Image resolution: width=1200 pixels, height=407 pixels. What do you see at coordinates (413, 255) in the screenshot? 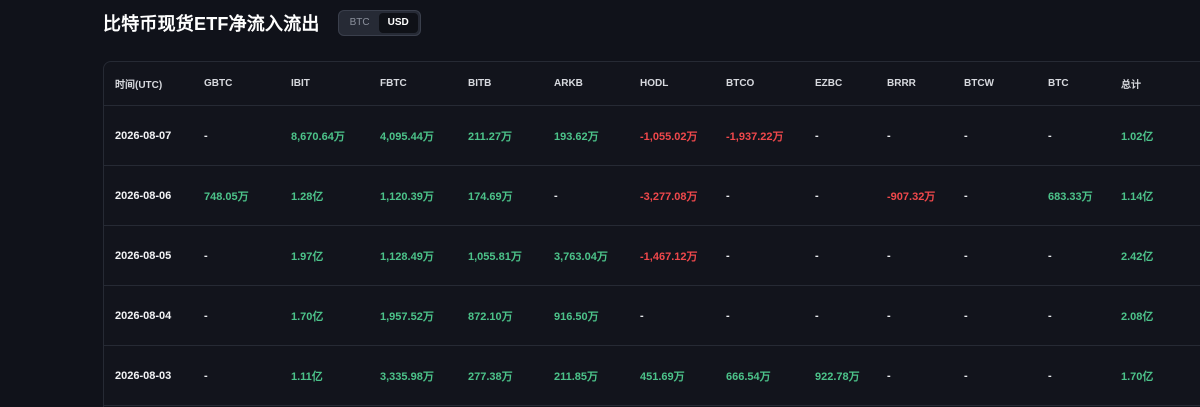
I see `table-cell: 1,128.49万` at bounding box center [413, 255].